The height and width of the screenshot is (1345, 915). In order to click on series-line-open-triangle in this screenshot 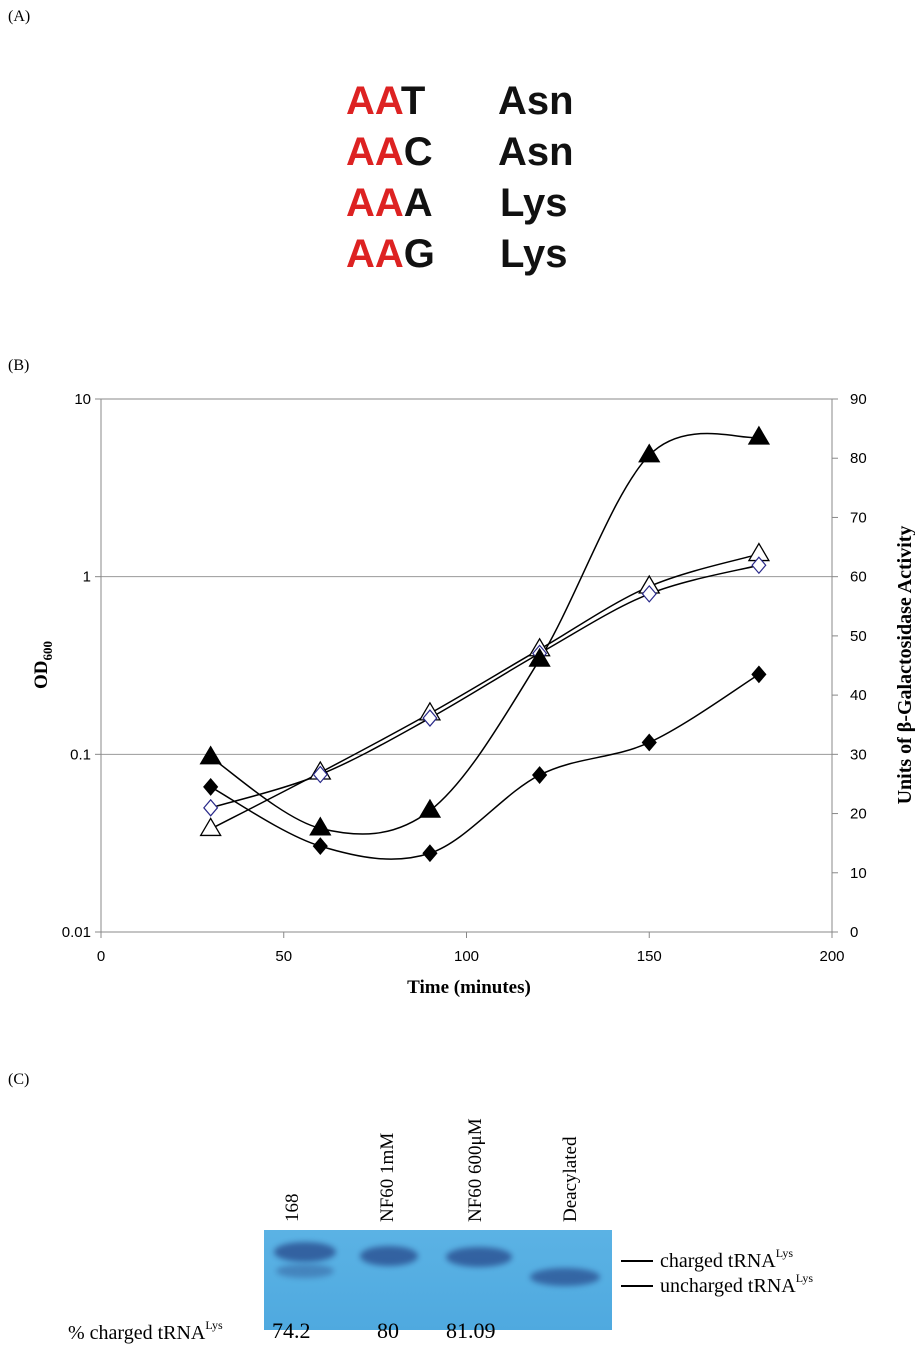, I will do `click(485, 691)`.